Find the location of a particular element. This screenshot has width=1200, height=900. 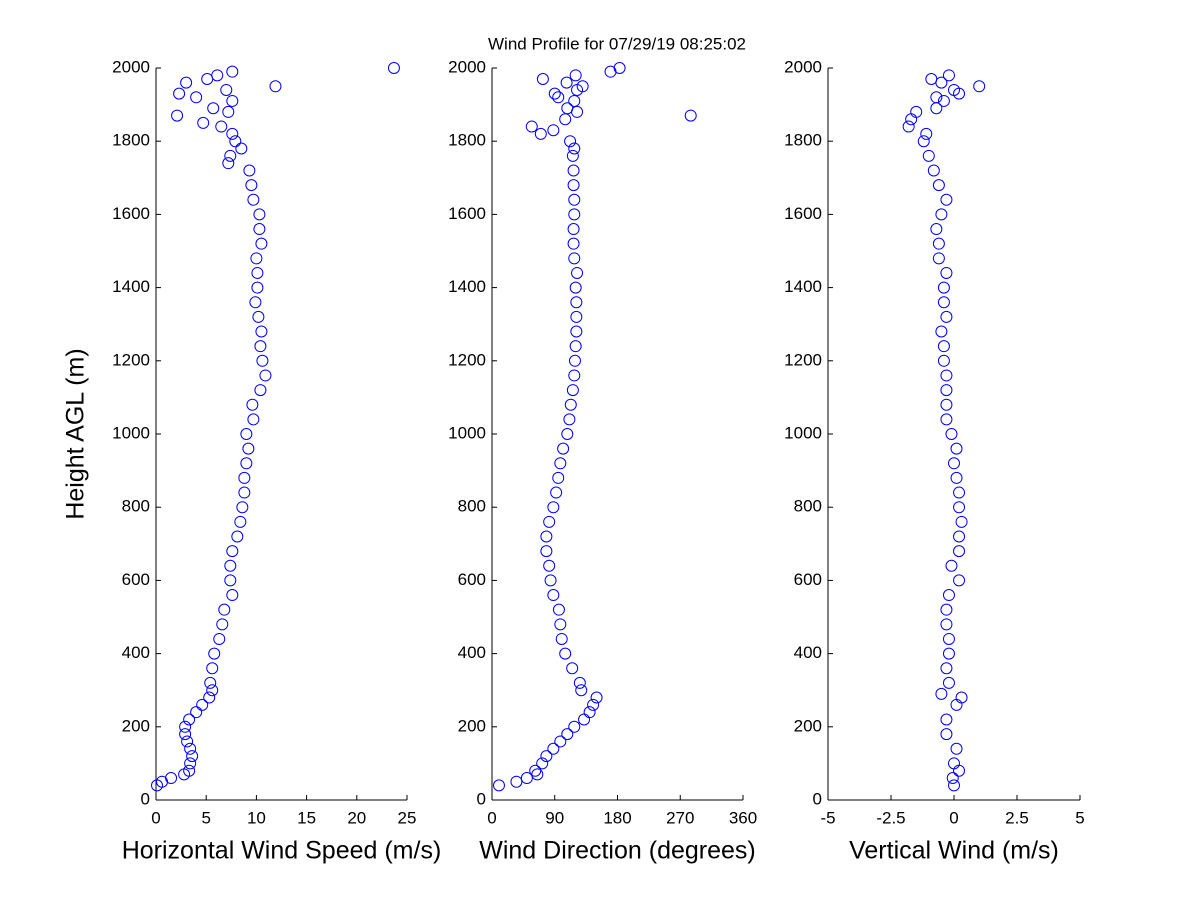

x-tick-label: 10 is located at coordinates (256, 817).